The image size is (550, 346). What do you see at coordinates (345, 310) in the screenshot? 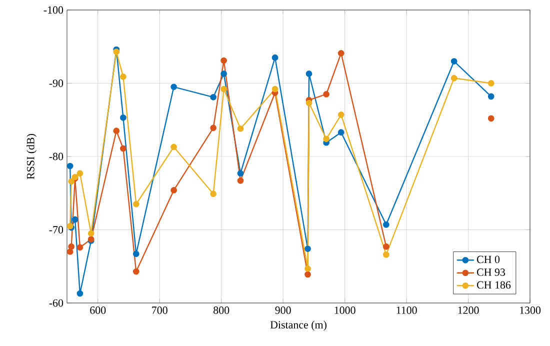
I see `x-tick-label: 1000` at bounding box center [345, 310].